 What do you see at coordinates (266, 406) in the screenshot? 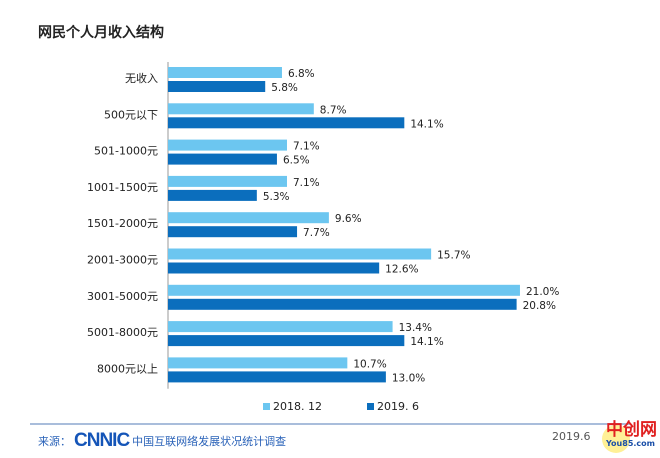
I see `legend-swatch-2018` at bounding box center [266, 406].